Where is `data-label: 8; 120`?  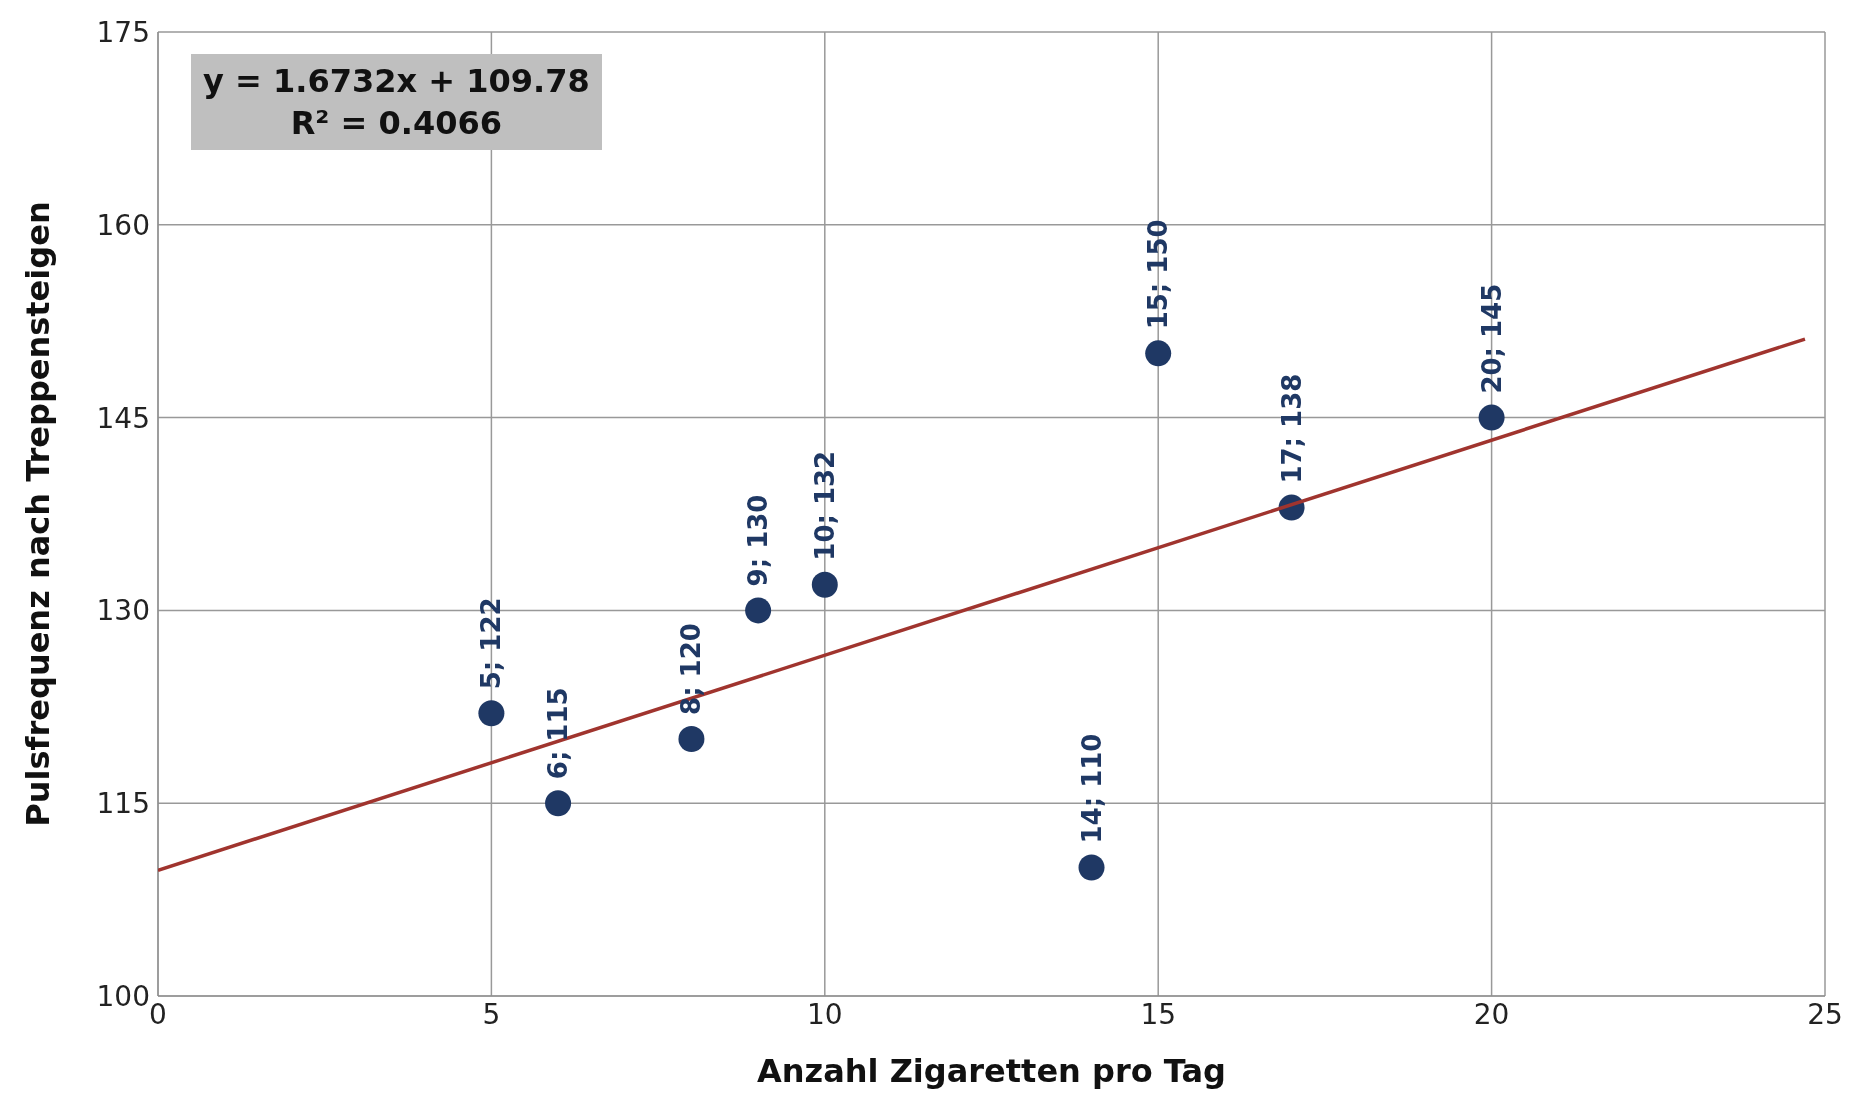 data-label: 8; 120 is located at coordinates (691, 669).